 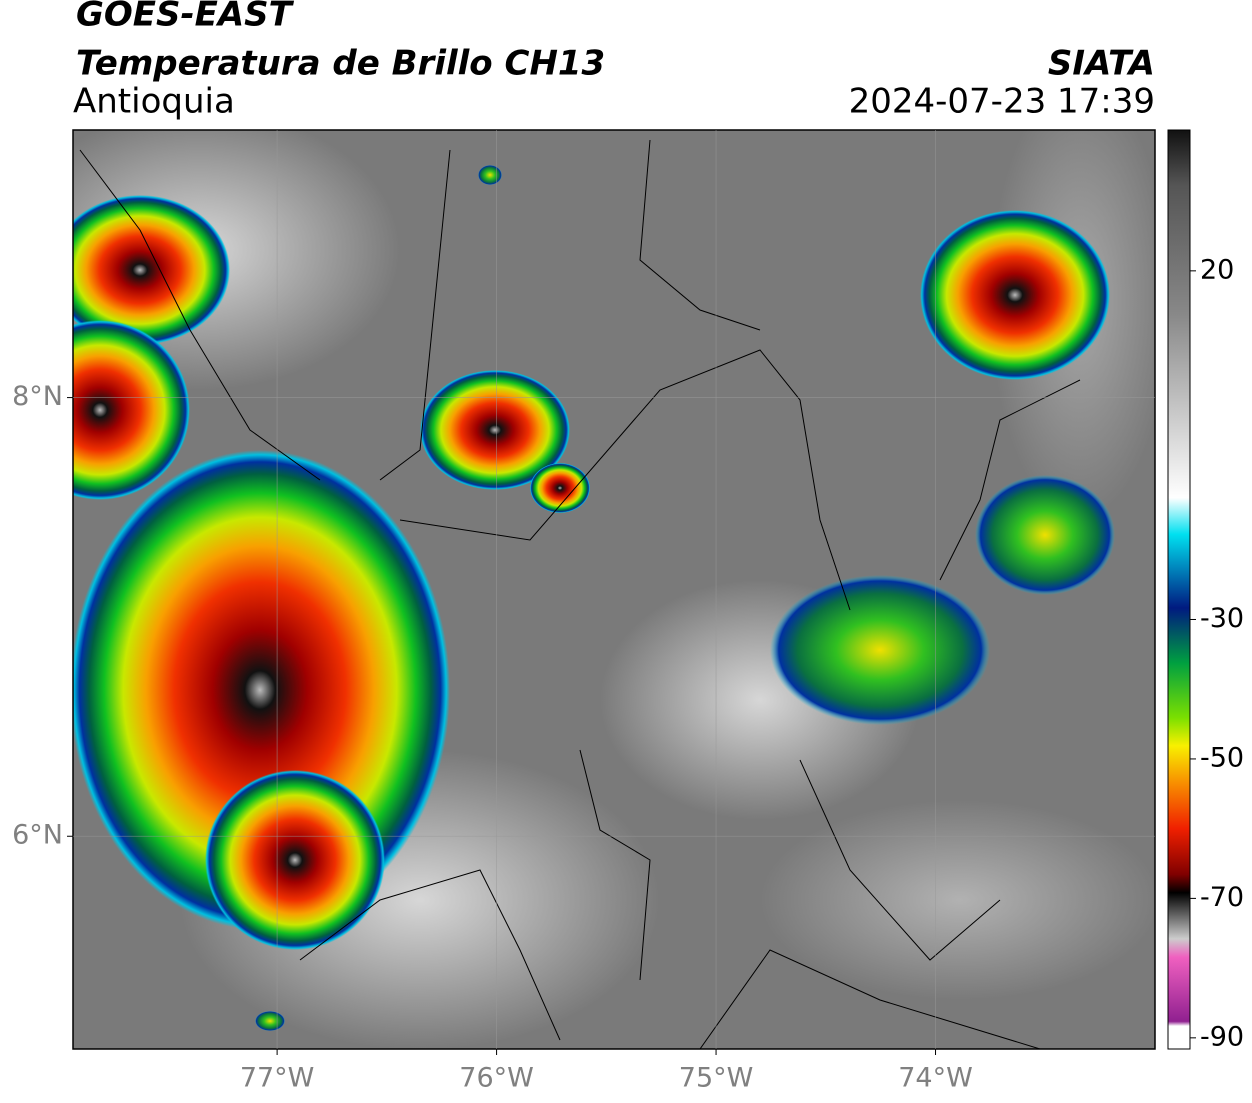 I want to click on x-tick-label: 75°W, so click(x=716, y=1078).